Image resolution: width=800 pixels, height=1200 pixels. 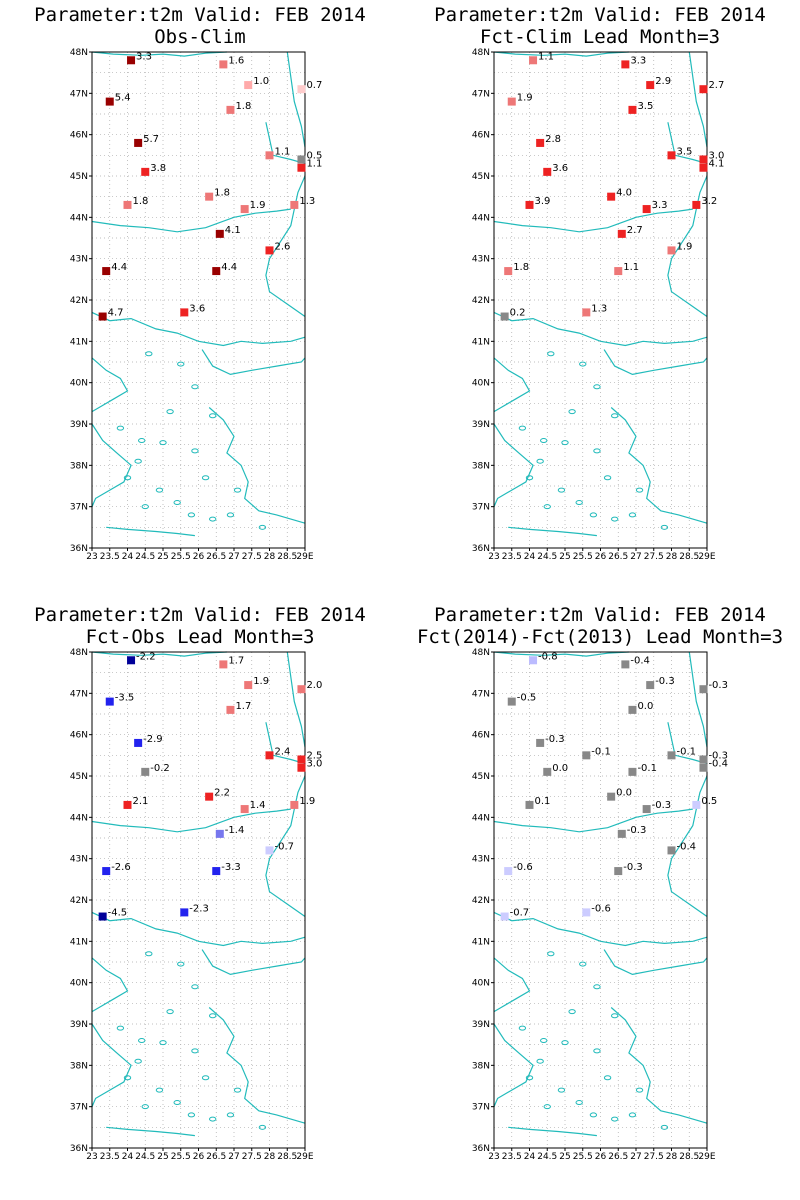 What do you see at coordinates (314, 685) in the screenshot?
I see `station-value-label: 2.0` at bounding box center [314, 685].